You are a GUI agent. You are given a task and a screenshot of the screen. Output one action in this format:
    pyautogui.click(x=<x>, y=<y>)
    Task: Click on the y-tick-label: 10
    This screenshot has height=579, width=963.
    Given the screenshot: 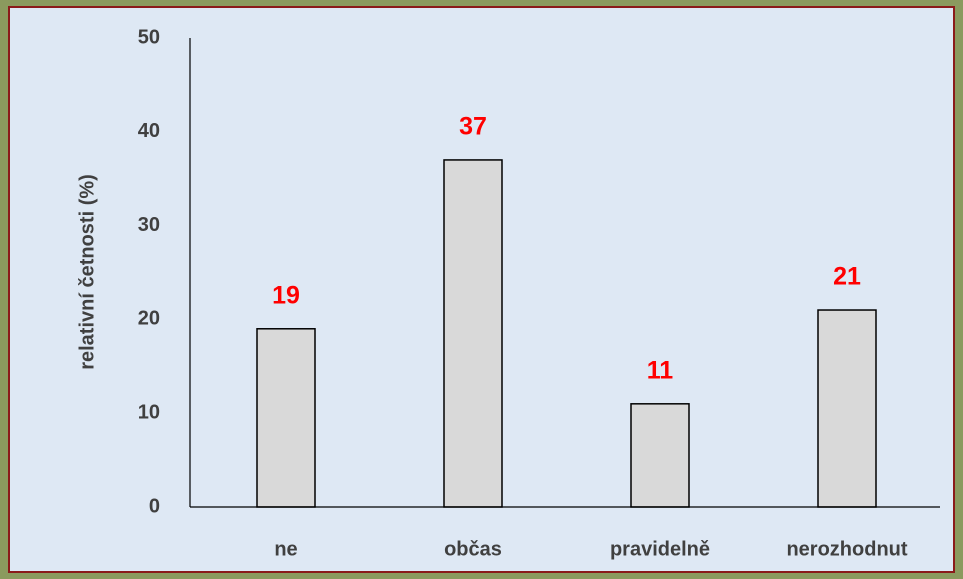 What is the action you would take?
    pyautogui.click(x=149, y=412)
    